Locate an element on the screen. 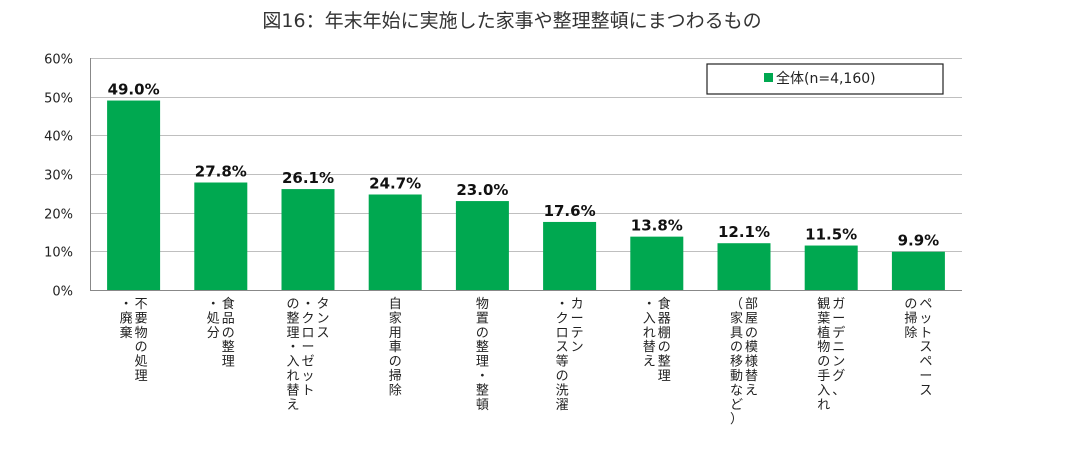 The width and height of the screenshot is (1084, 475). category-char: ッ is located at coordinates (925, 318).